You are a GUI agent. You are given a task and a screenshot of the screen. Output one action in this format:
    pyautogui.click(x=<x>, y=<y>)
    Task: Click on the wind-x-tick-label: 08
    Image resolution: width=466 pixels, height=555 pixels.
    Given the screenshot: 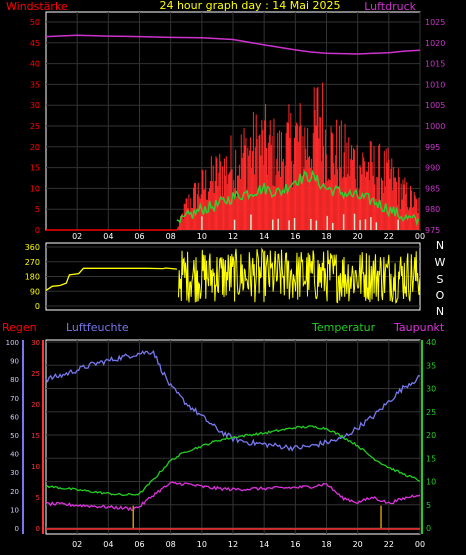 What is the action you would take?
    pyautogui.click(x=171, y=236)
    